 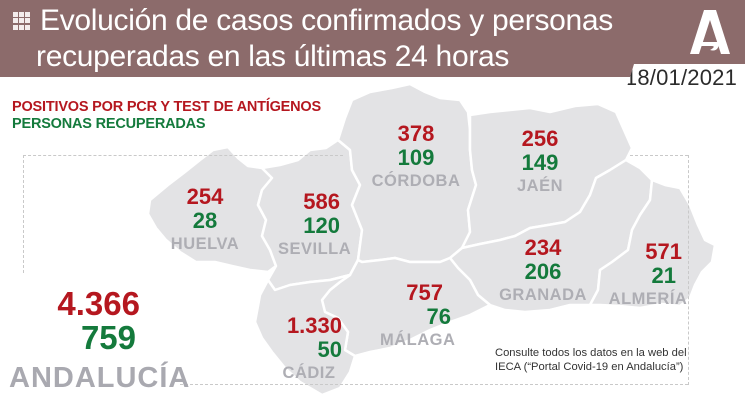 What do you see at coordinates (648, 275) in the screenshot?
I see `province-almeria-stats: 571 21 ALMERÍA` at bounding box center [648, 275].